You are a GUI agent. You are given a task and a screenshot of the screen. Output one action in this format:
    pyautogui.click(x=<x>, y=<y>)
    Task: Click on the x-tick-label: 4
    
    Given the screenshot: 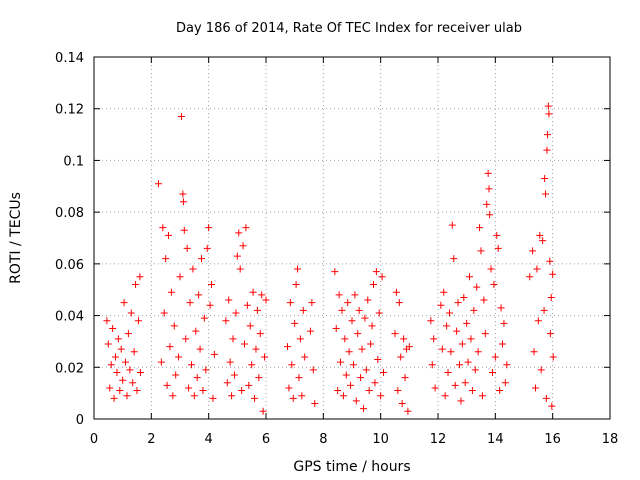 What is the action you would take?
    pyautogui.click(x=209, y=439)
    